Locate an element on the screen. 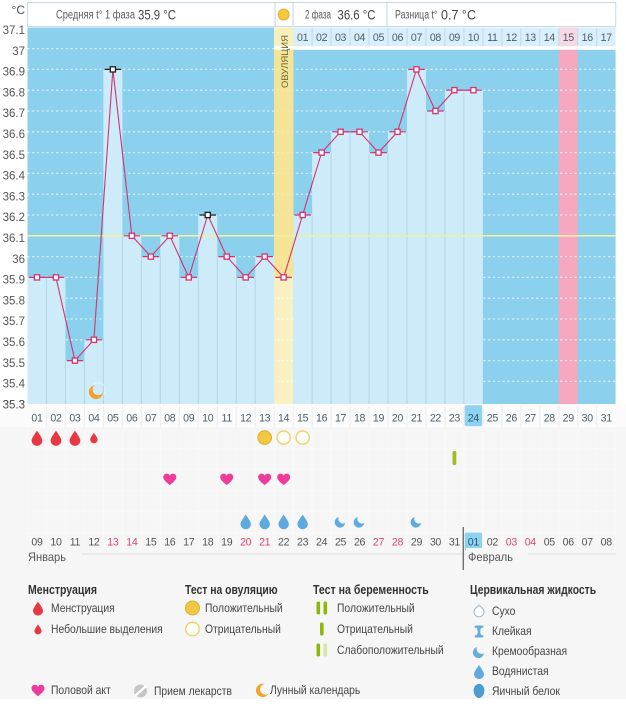  svg-text: 36.6 is located at coordinates (14, 135).